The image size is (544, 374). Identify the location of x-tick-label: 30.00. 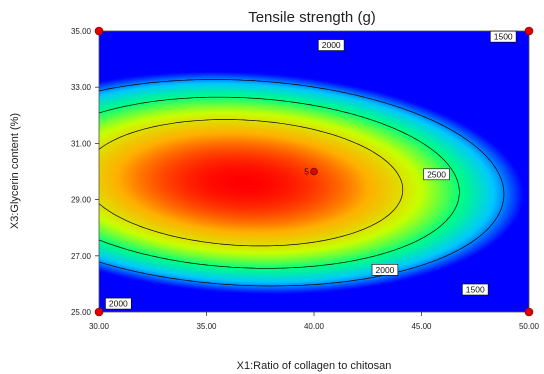
(99, 326).